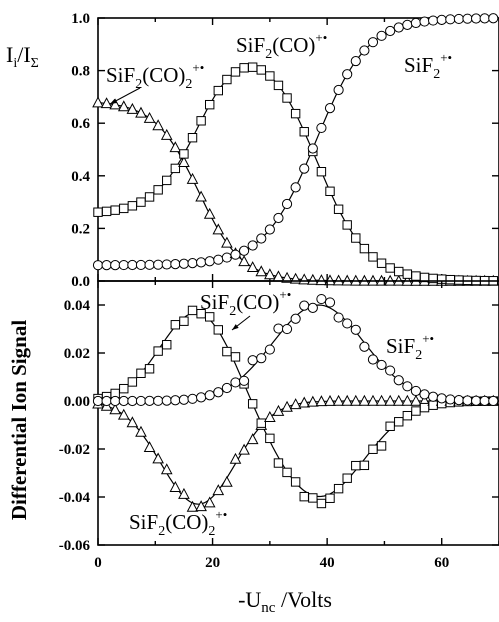 This screenshot has width=499, height=622. What do you see at coordinates (80, 72) in the screenshot?
I see `top-ytick-label: 0.8` at bounding box center [80, 72].